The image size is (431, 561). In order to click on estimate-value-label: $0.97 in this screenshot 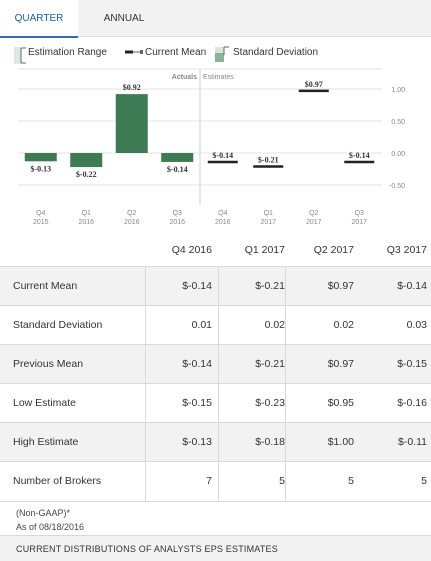, I will do `click(314, 84)`.